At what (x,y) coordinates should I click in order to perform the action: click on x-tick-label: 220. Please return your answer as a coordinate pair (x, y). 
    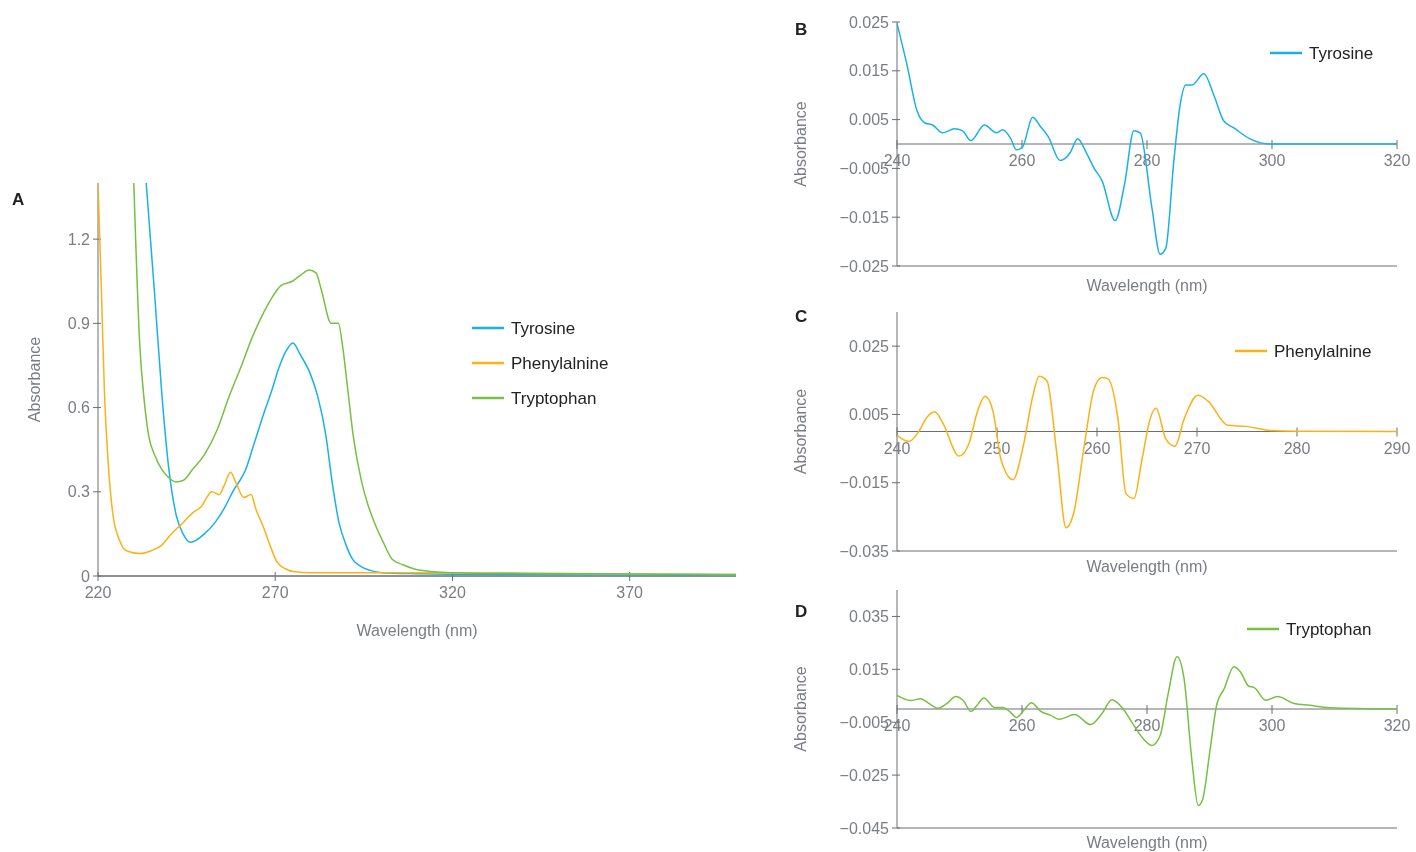
    Looking at the image, I should click on (98, 592).